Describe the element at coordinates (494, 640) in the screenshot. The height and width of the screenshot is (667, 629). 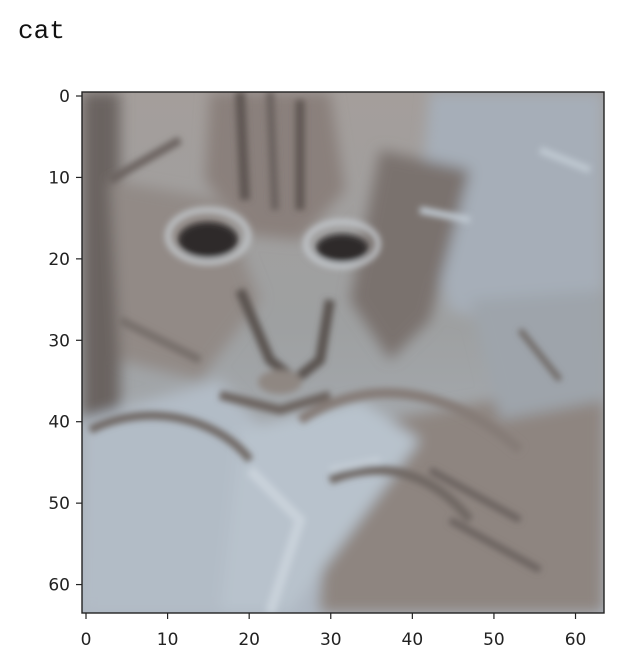
I see `x-tick-label-50: 50` at that location.